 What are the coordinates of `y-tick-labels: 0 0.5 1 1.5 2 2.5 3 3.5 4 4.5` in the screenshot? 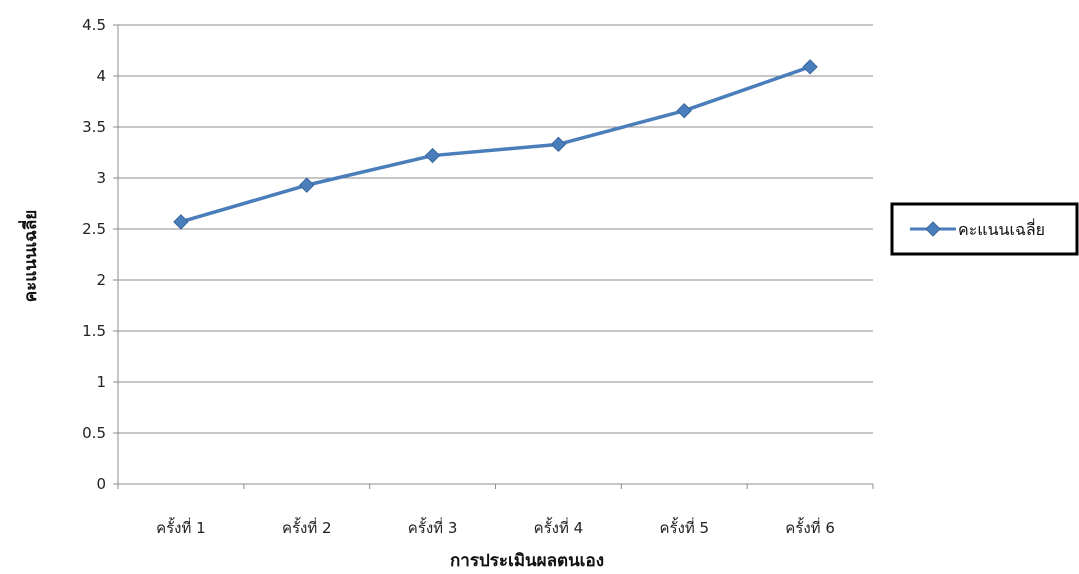 It's located at (94, 254).